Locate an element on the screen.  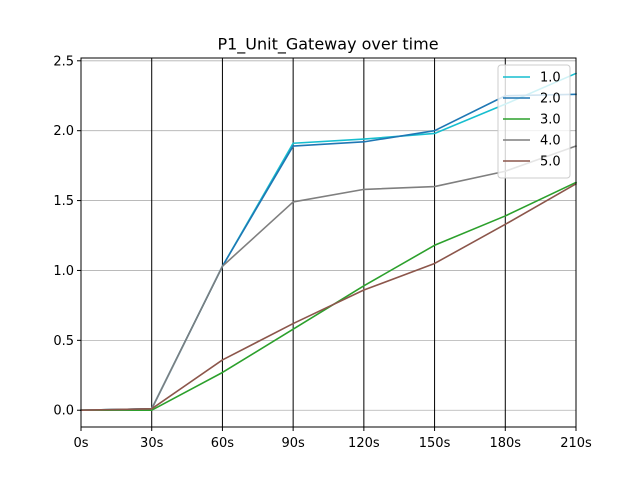
y-tick-label: 2.5 is located at coordinates (63, 61).